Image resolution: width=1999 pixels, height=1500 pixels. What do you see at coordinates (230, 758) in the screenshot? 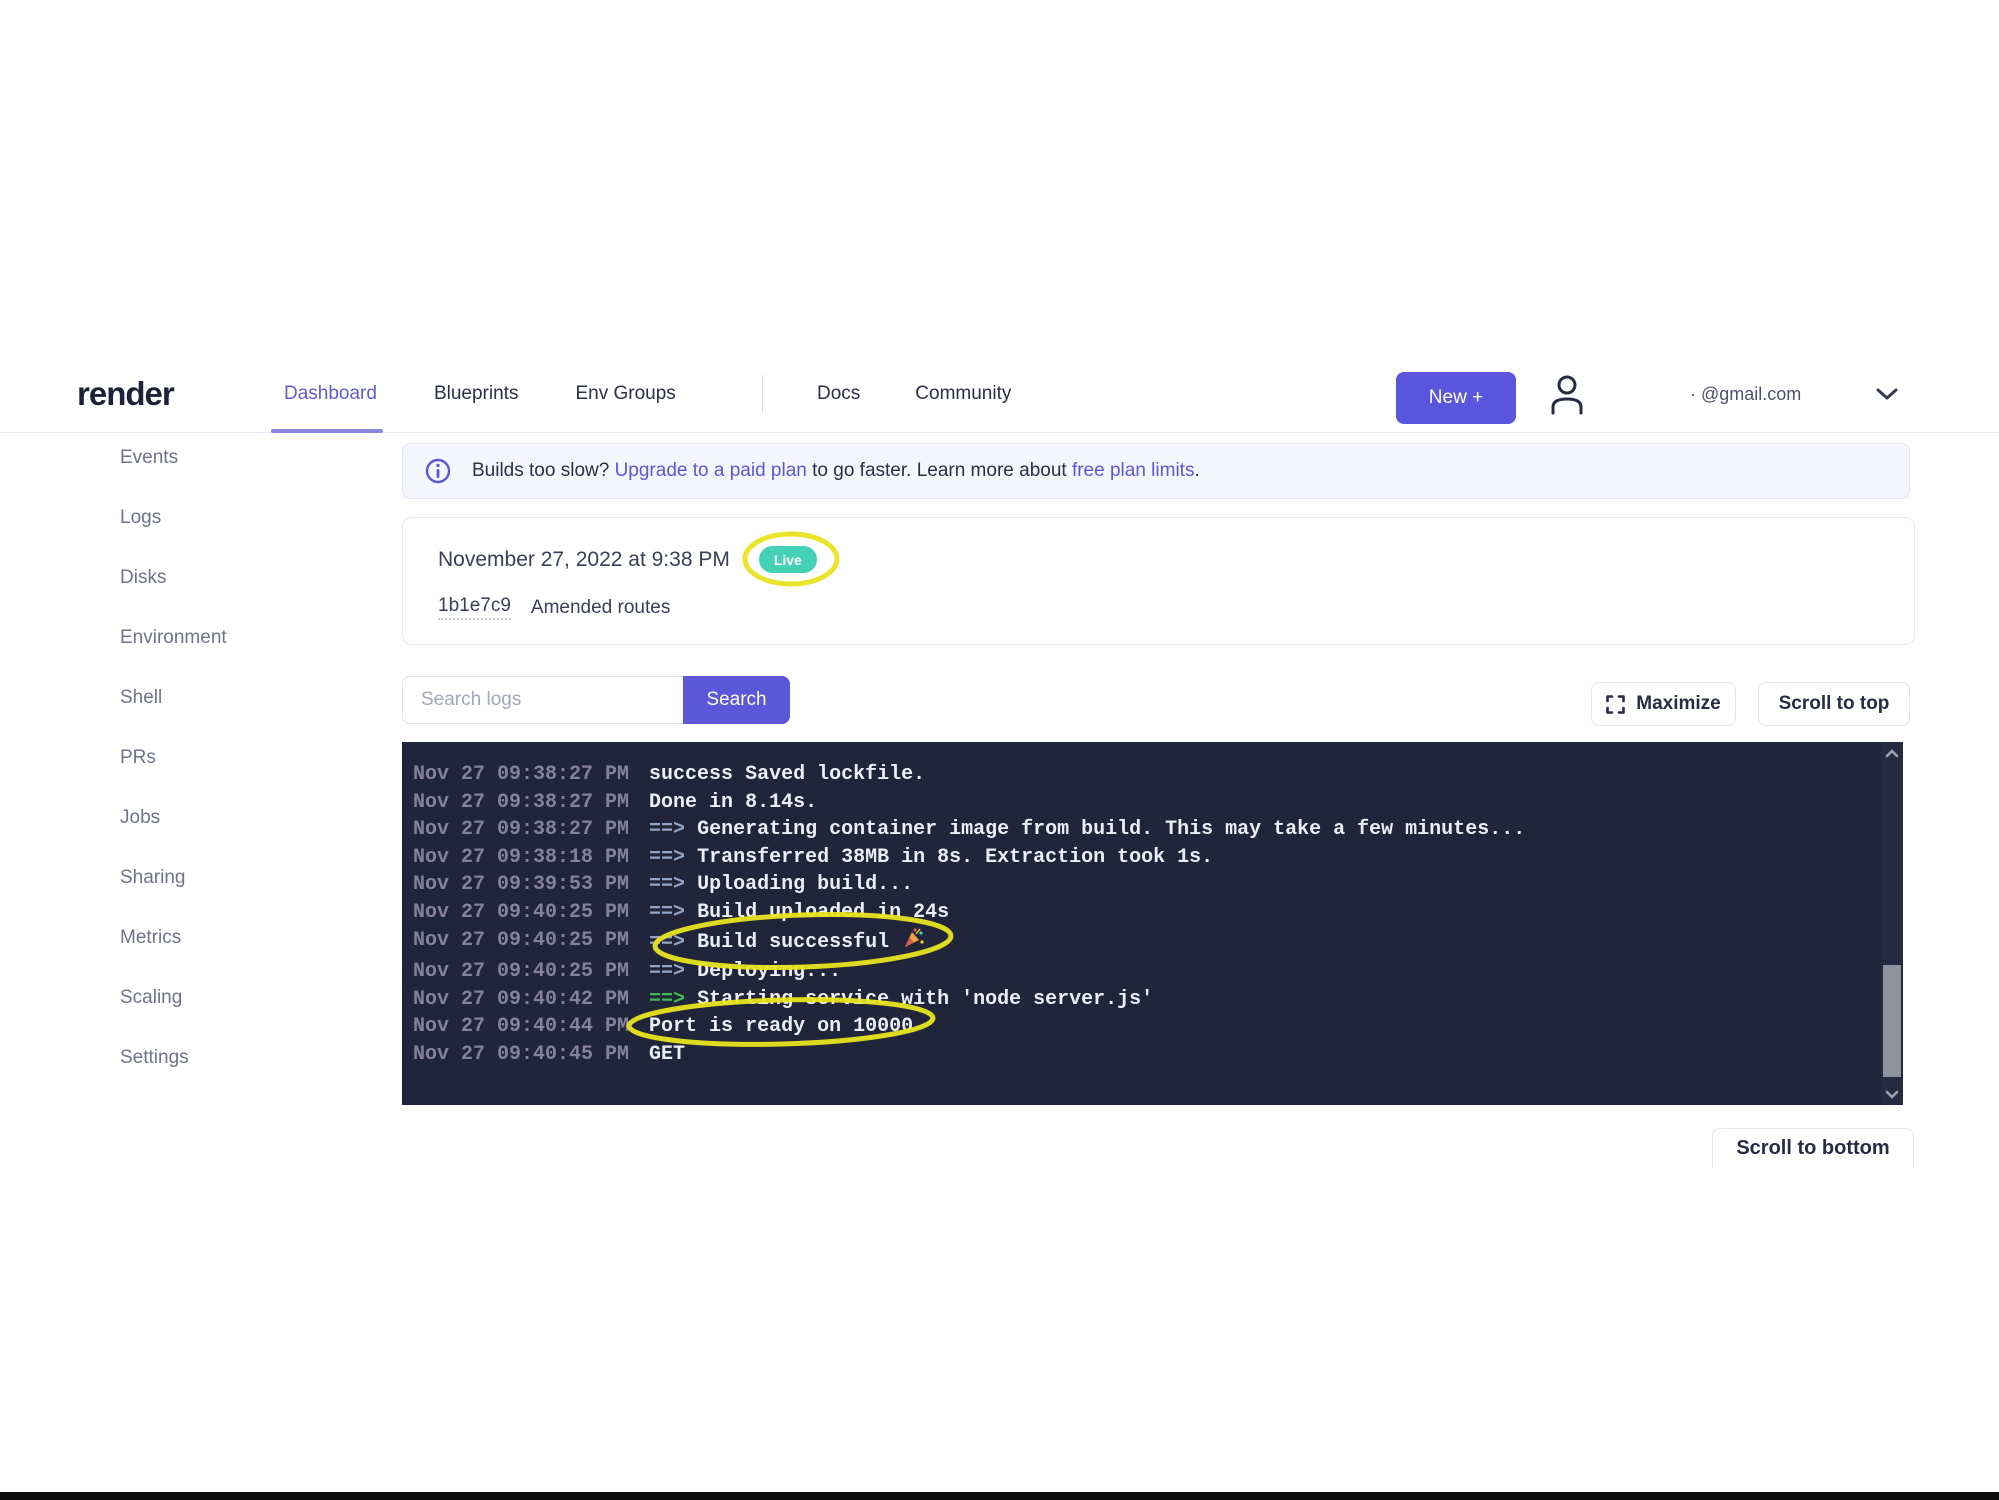
I see `service-sidebar: Events Logs Disks Environment Shell PRs` at bounding box center [230, 758].